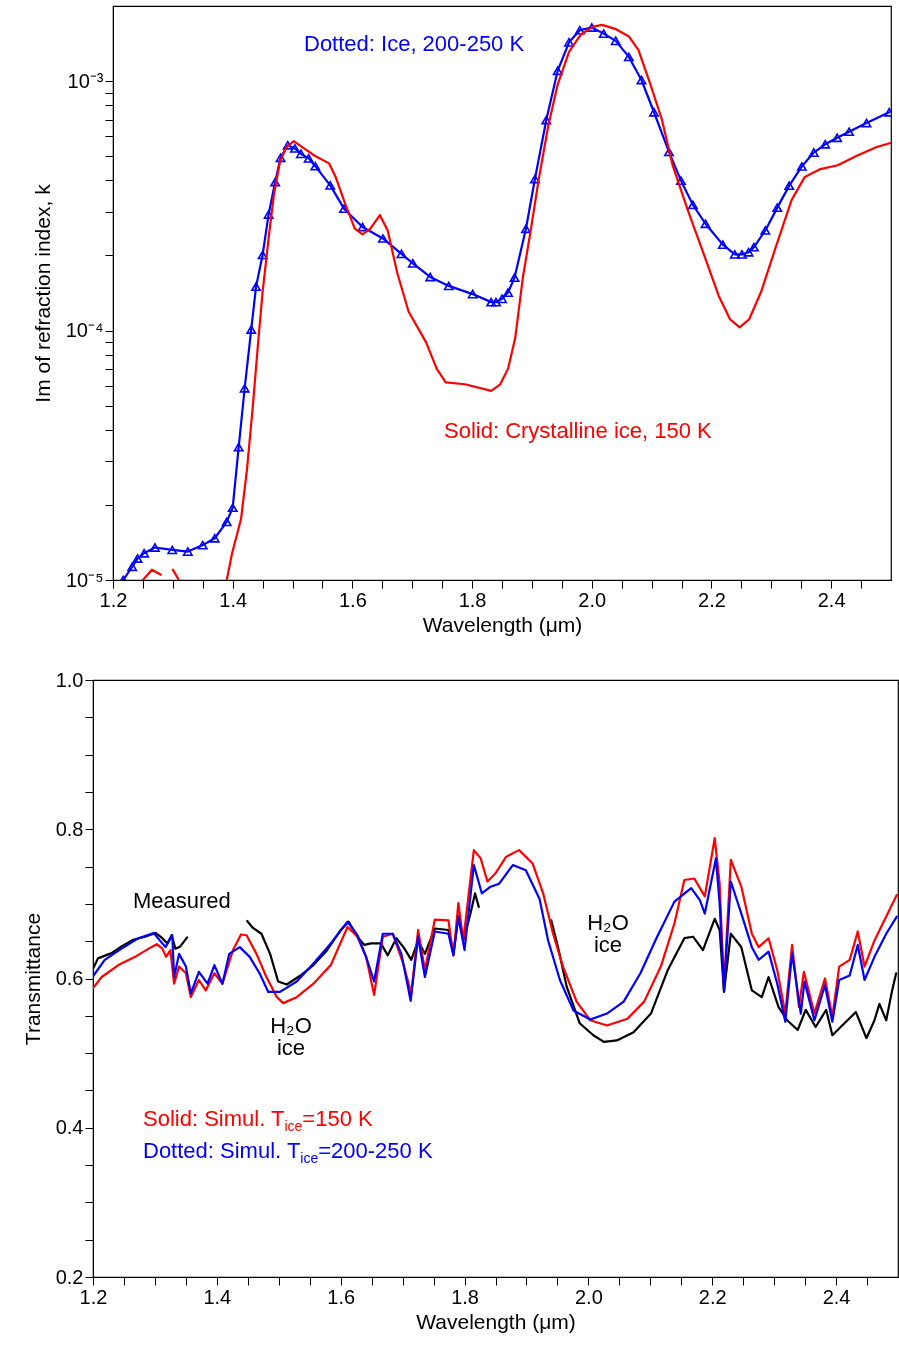 The width and height of the screenshot is (899, 1347). What do you see at coordinates (42, 293) in the screenshot?
I see `y-axis-title: Im of refraction index, k` at bounding box center [42, 293].